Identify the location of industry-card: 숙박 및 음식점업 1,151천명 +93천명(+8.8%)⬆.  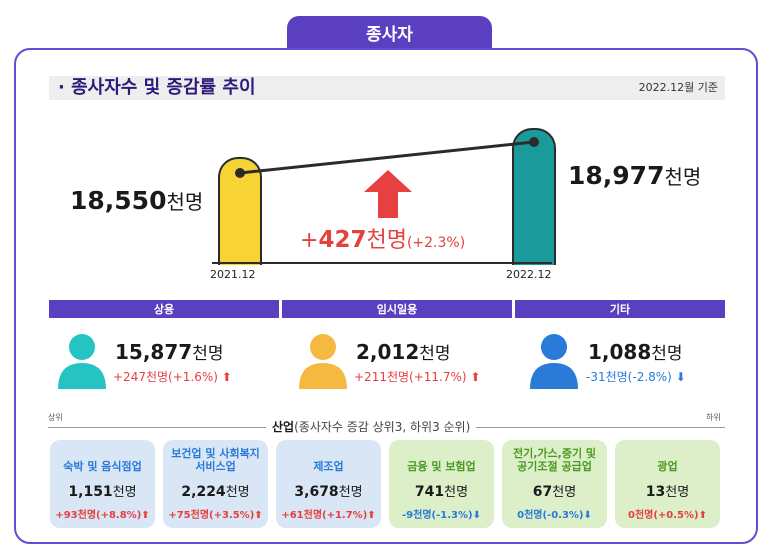
(102, 484).